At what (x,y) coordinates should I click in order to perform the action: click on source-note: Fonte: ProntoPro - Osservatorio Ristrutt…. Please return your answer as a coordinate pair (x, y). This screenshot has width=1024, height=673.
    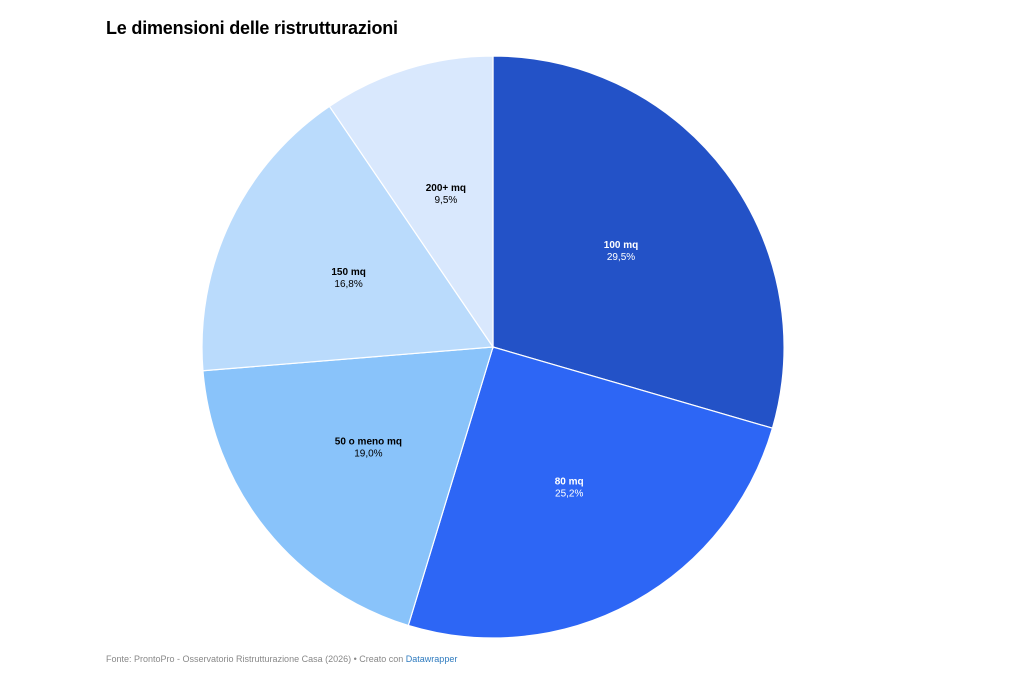
    Looking at the image, I should click on (256, 659).